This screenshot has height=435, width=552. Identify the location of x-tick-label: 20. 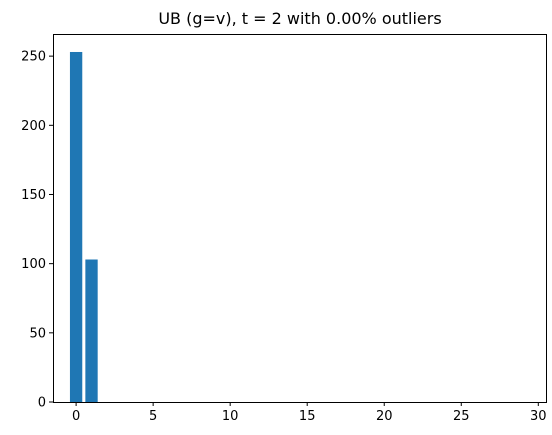
(384, 416).